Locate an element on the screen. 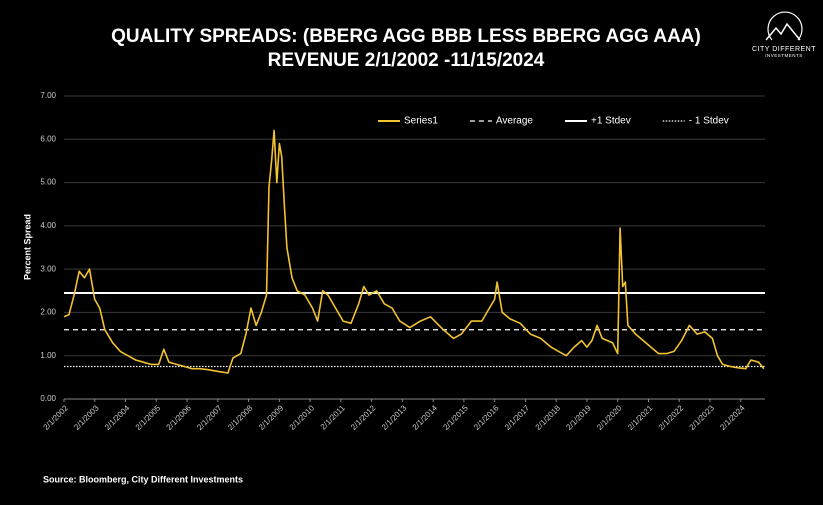 This screenshot has width=823, height=505. y-tick-label: 4.00 is located at coordinates (48, 225).